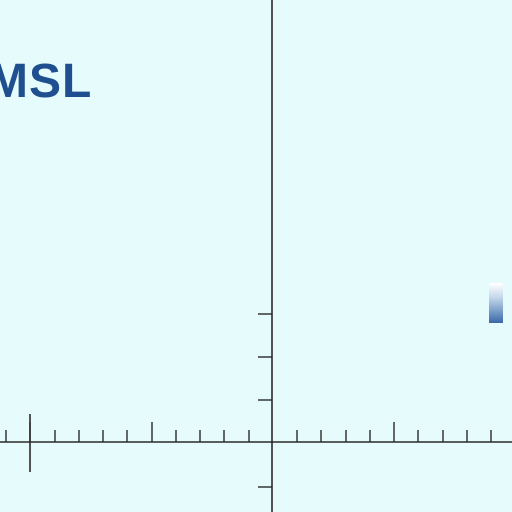  I want to click on page-title: MSL, so click(46, 81).